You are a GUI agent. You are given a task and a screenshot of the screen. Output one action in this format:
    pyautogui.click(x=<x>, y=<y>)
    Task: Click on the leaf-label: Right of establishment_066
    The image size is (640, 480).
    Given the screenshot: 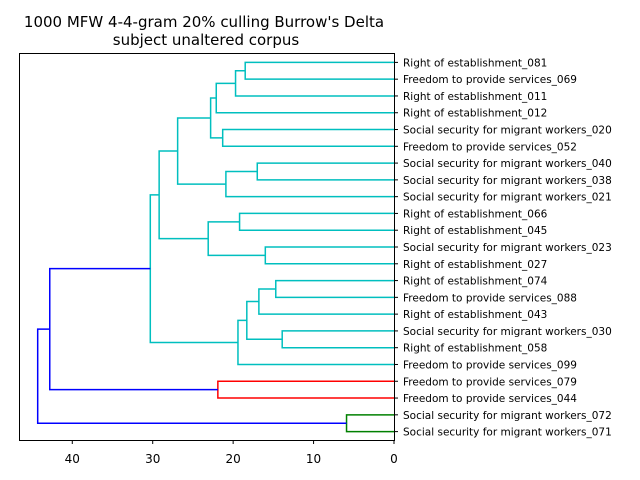 What is the action you would take?
    pyautogui.click(x=475, y=214)
    